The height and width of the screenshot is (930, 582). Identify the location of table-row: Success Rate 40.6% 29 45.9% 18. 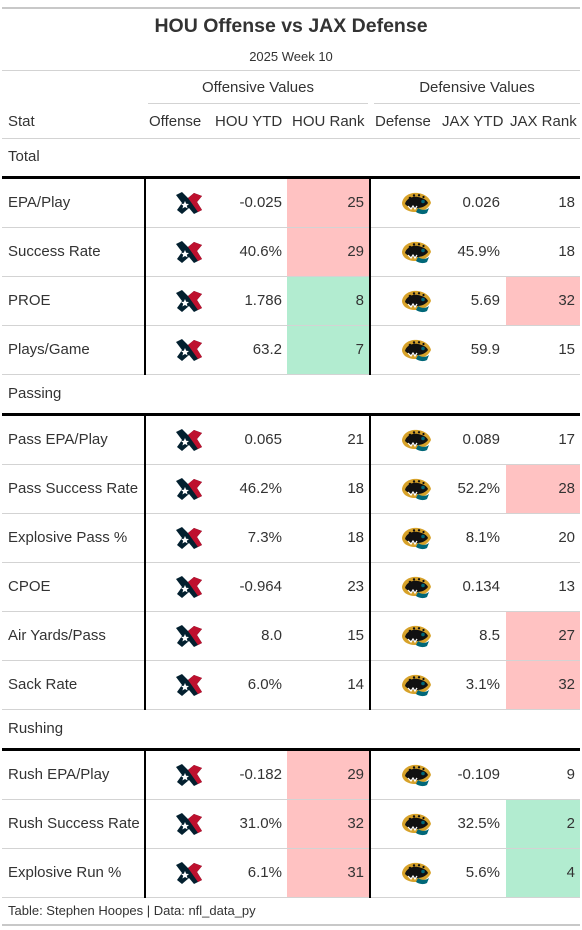
(291, 252).